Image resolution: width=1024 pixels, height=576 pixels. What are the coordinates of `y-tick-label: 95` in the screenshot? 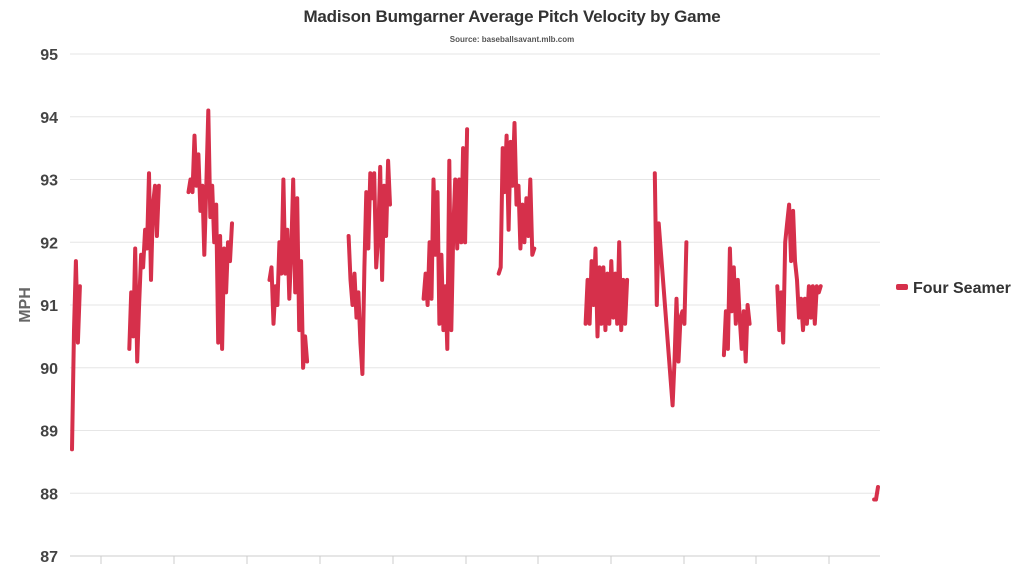 It's located at (49, 55).